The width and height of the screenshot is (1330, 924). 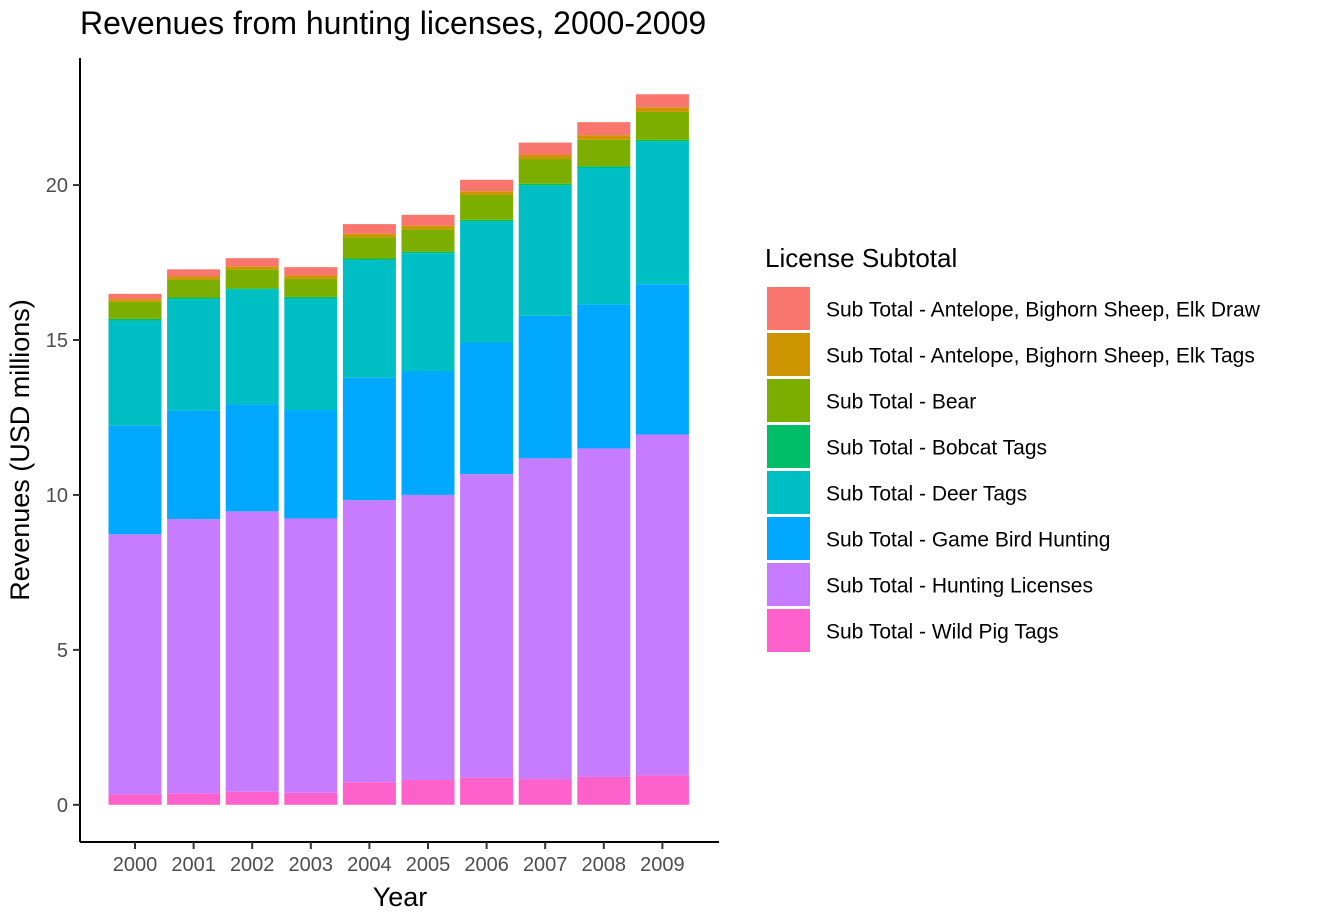 I want to click on y-ticks: 0 5 10 15 20, so click(x=63, y=496).